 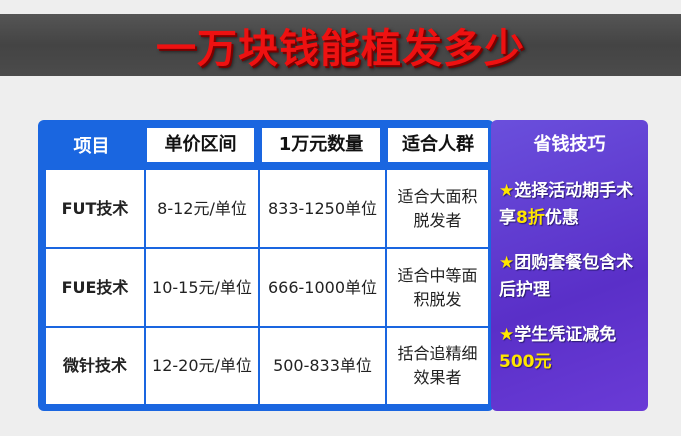 I want to click on tip-3: ★学生凭证减免 500元, so click(x=569, y=349).